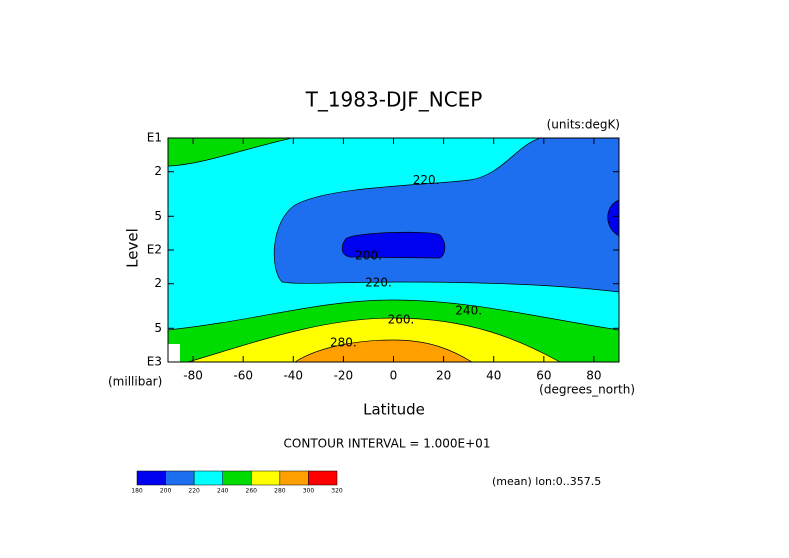 The height and width of the screenshot is (558, 789). I want to click on colorbar-label: 200, so click(166, 491).